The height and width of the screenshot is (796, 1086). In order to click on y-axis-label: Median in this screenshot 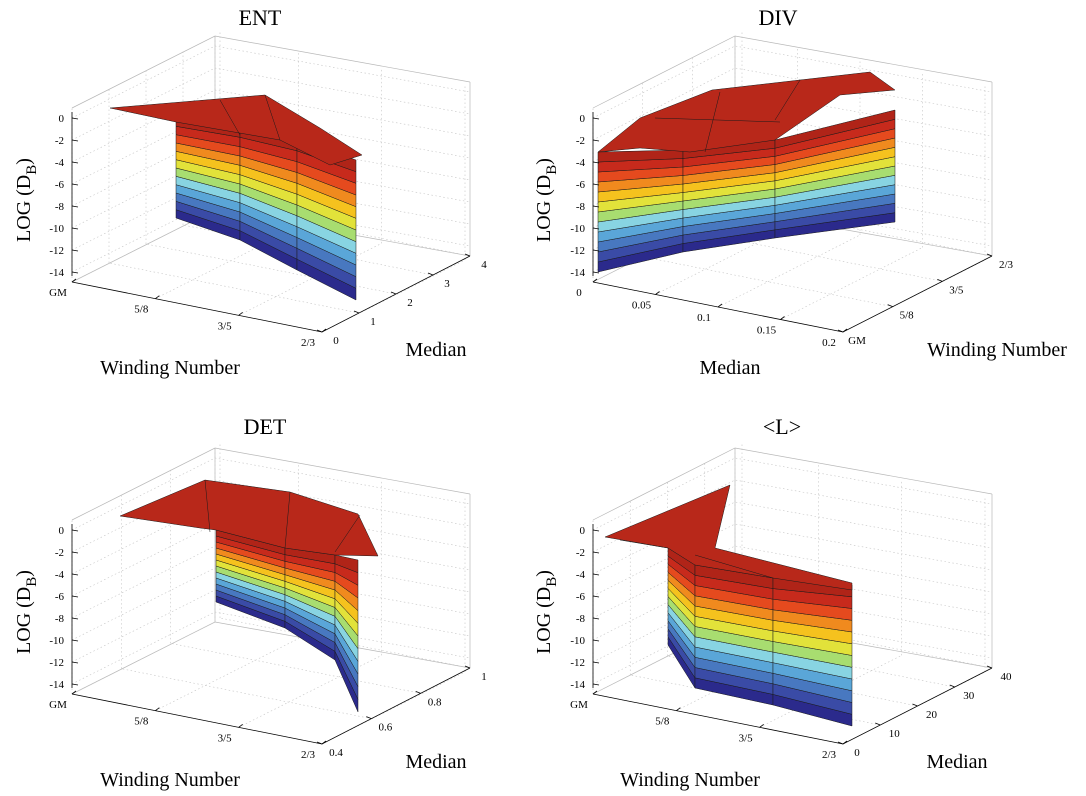, I will do `click(435, 762)`.